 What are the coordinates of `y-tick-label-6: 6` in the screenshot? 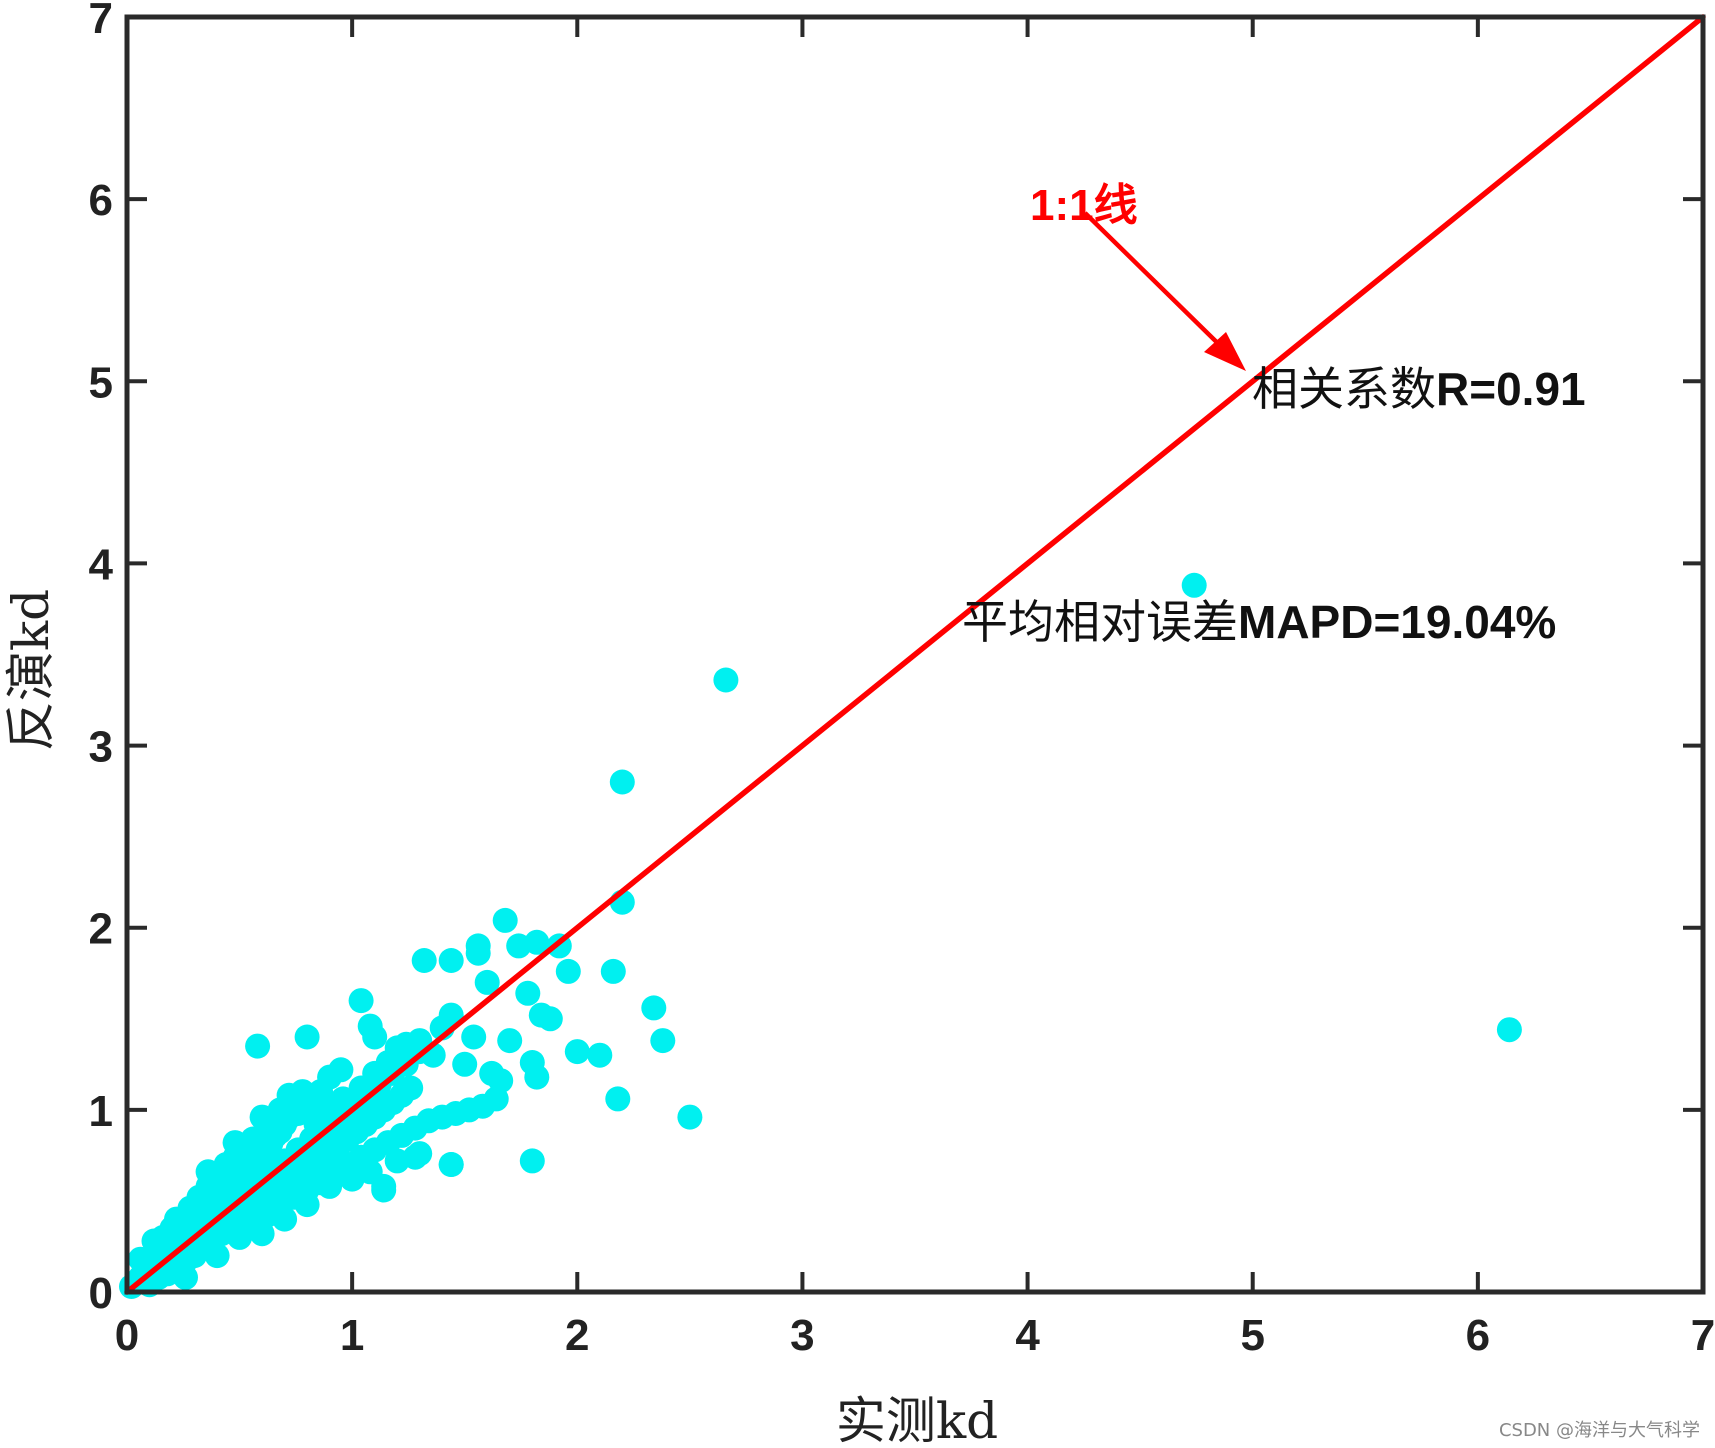 It's located at (101, 200).